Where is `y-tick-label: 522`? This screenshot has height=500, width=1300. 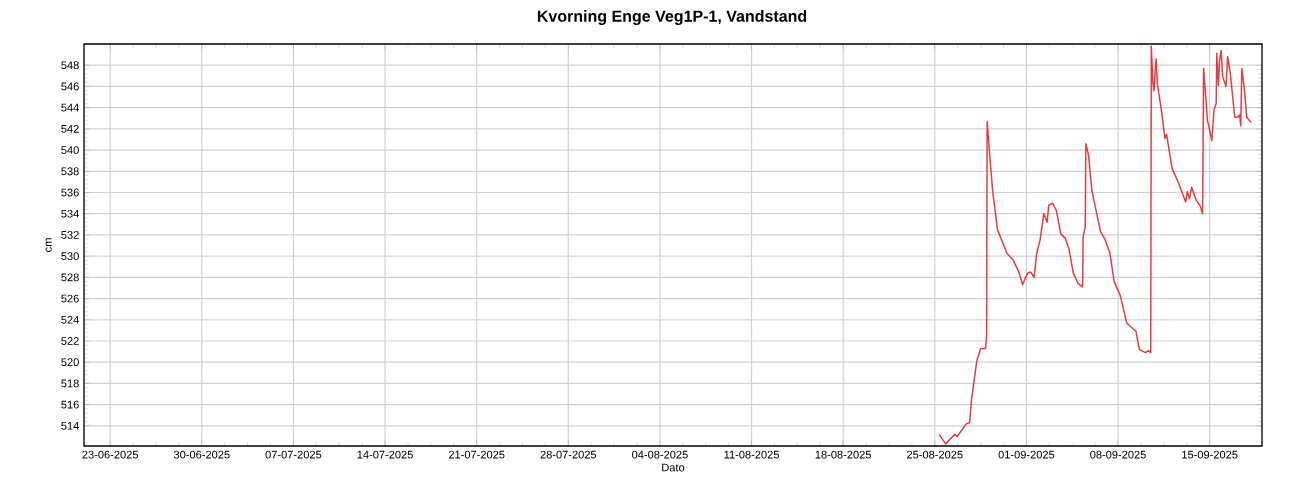
y-tick-label: 522 is located at coordinates (70, 341).